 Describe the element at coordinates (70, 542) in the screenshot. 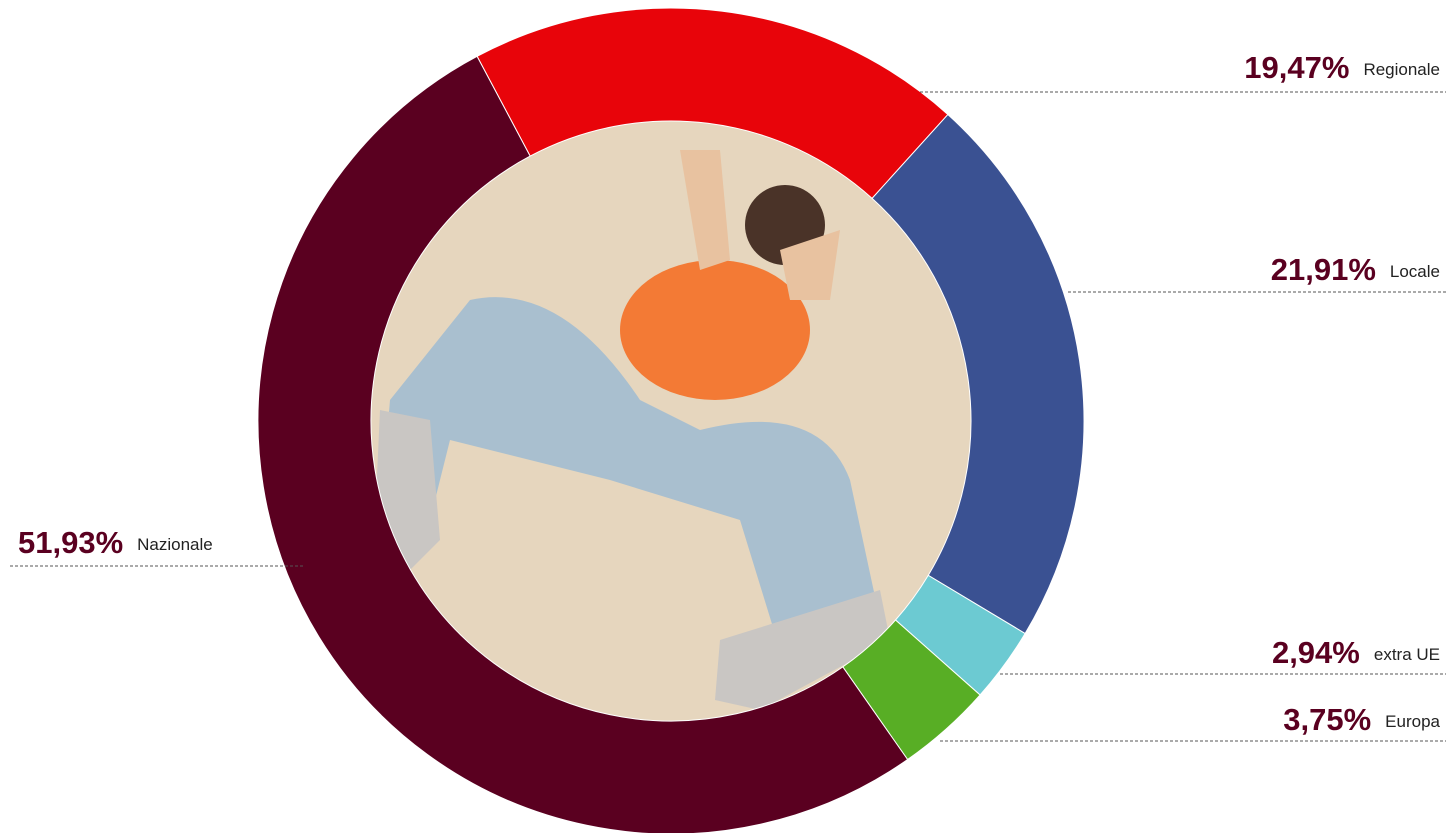

I see `value-label: 51,93%` at that location.